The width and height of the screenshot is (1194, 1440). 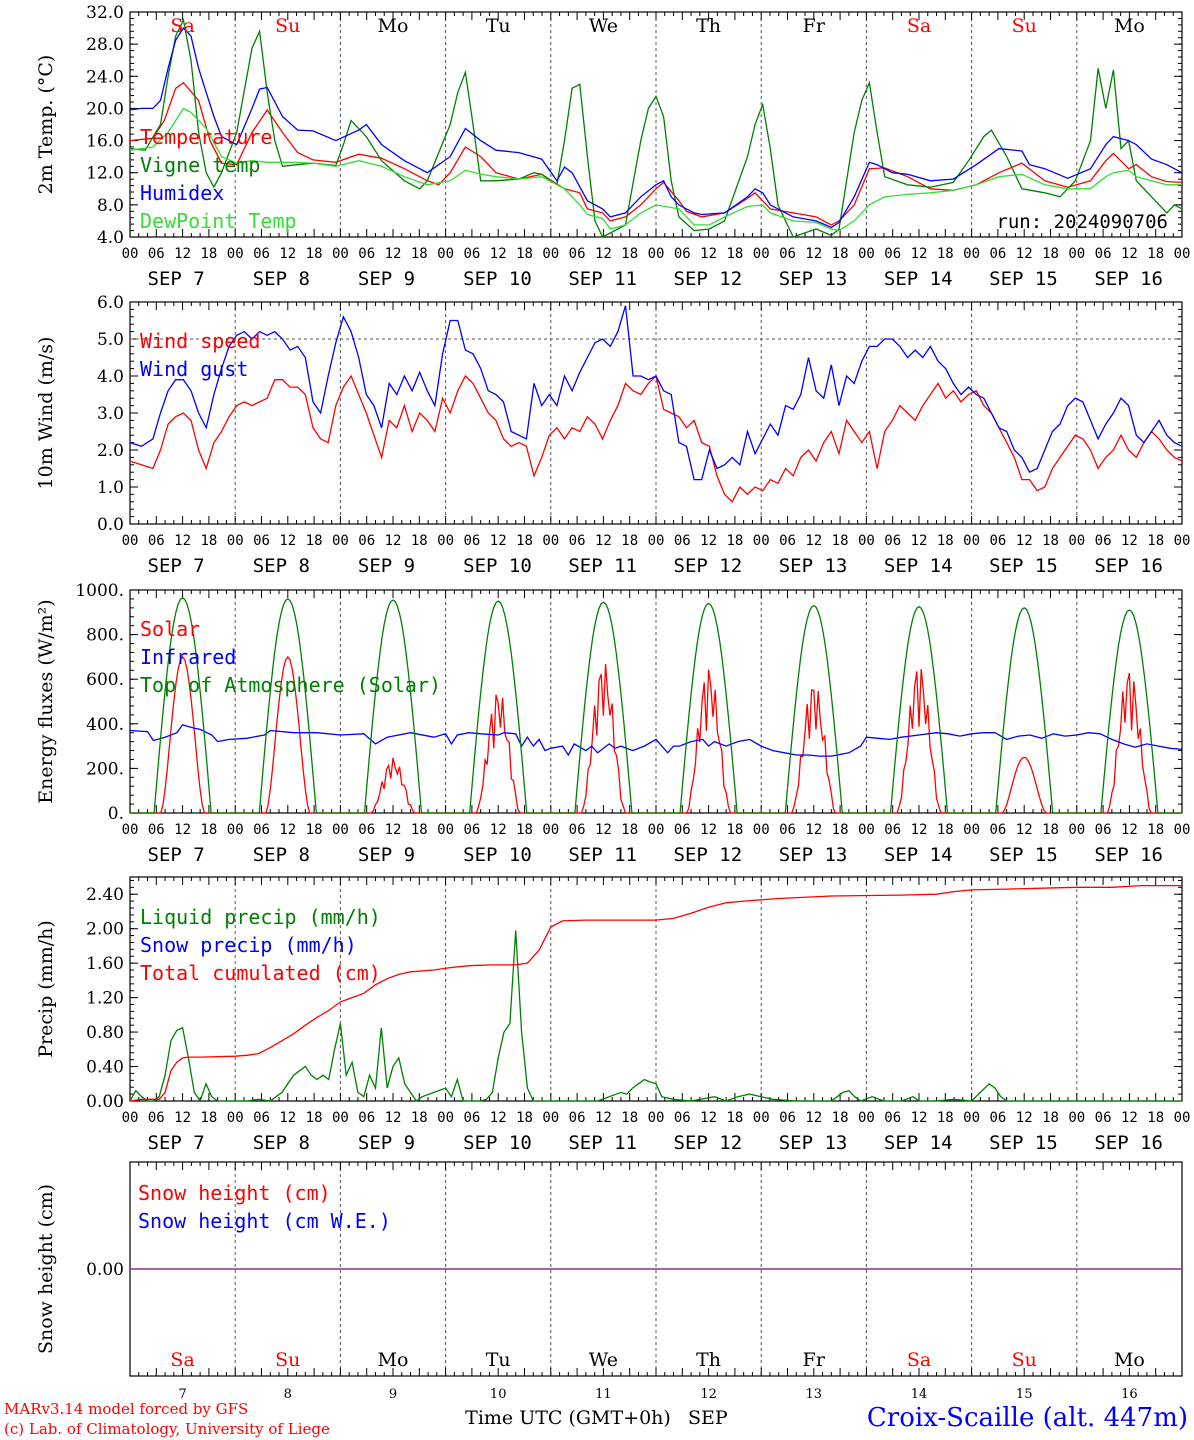 I want to click on day-number: 10, so click(x=498, y=1394).